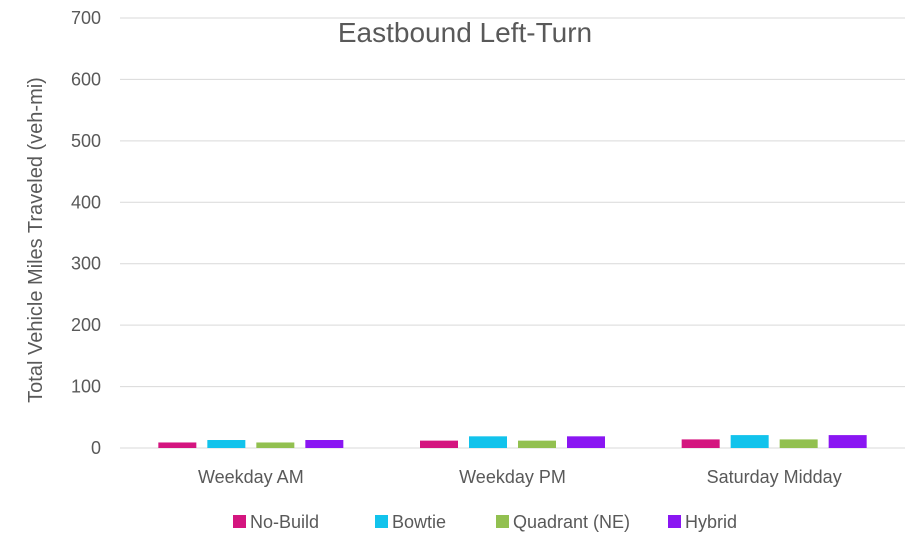  Describe the element at coordinates (86, 387) in the screenshot. I see `y-tick-label: 100` at that location.